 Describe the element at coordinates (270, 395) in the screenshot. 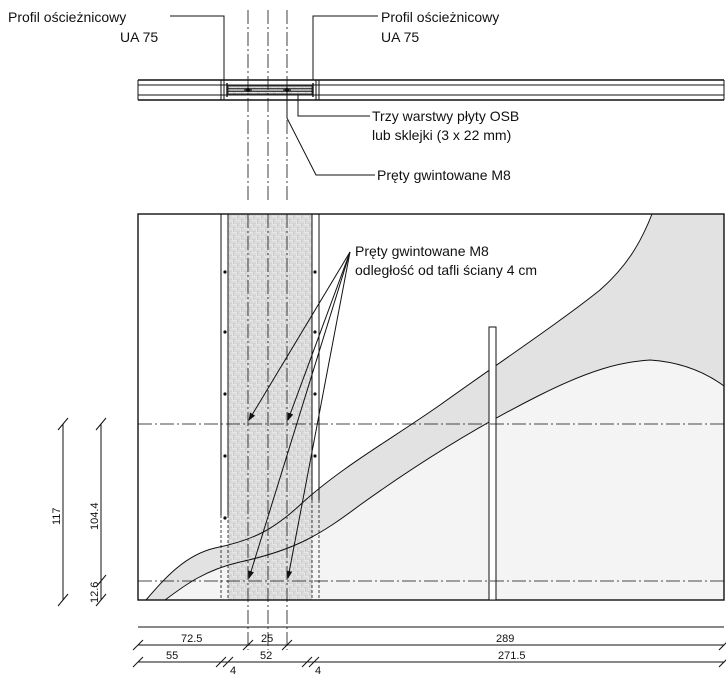

I see `fixing-dots` at that location.